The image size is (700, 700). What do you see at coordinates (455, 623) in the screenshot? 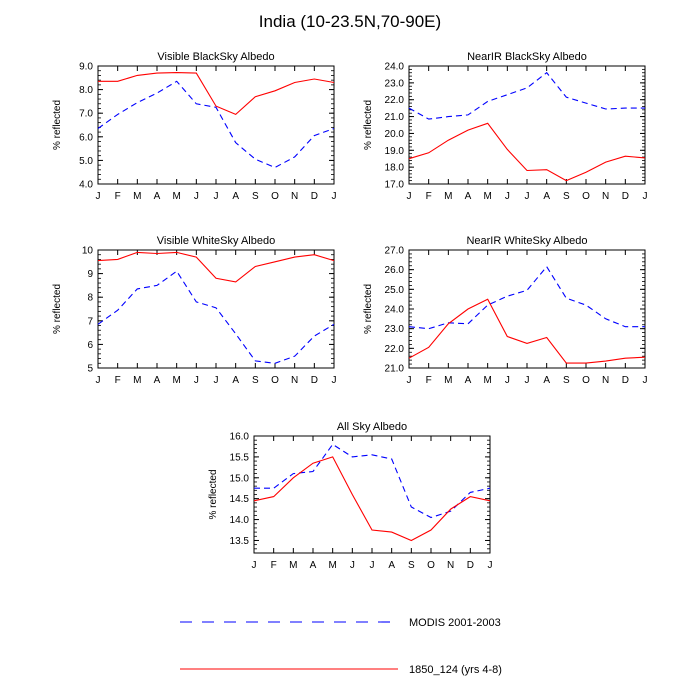
I see `legend-label-1: MODIS 2001-2003` at bounding box center [455, 623].